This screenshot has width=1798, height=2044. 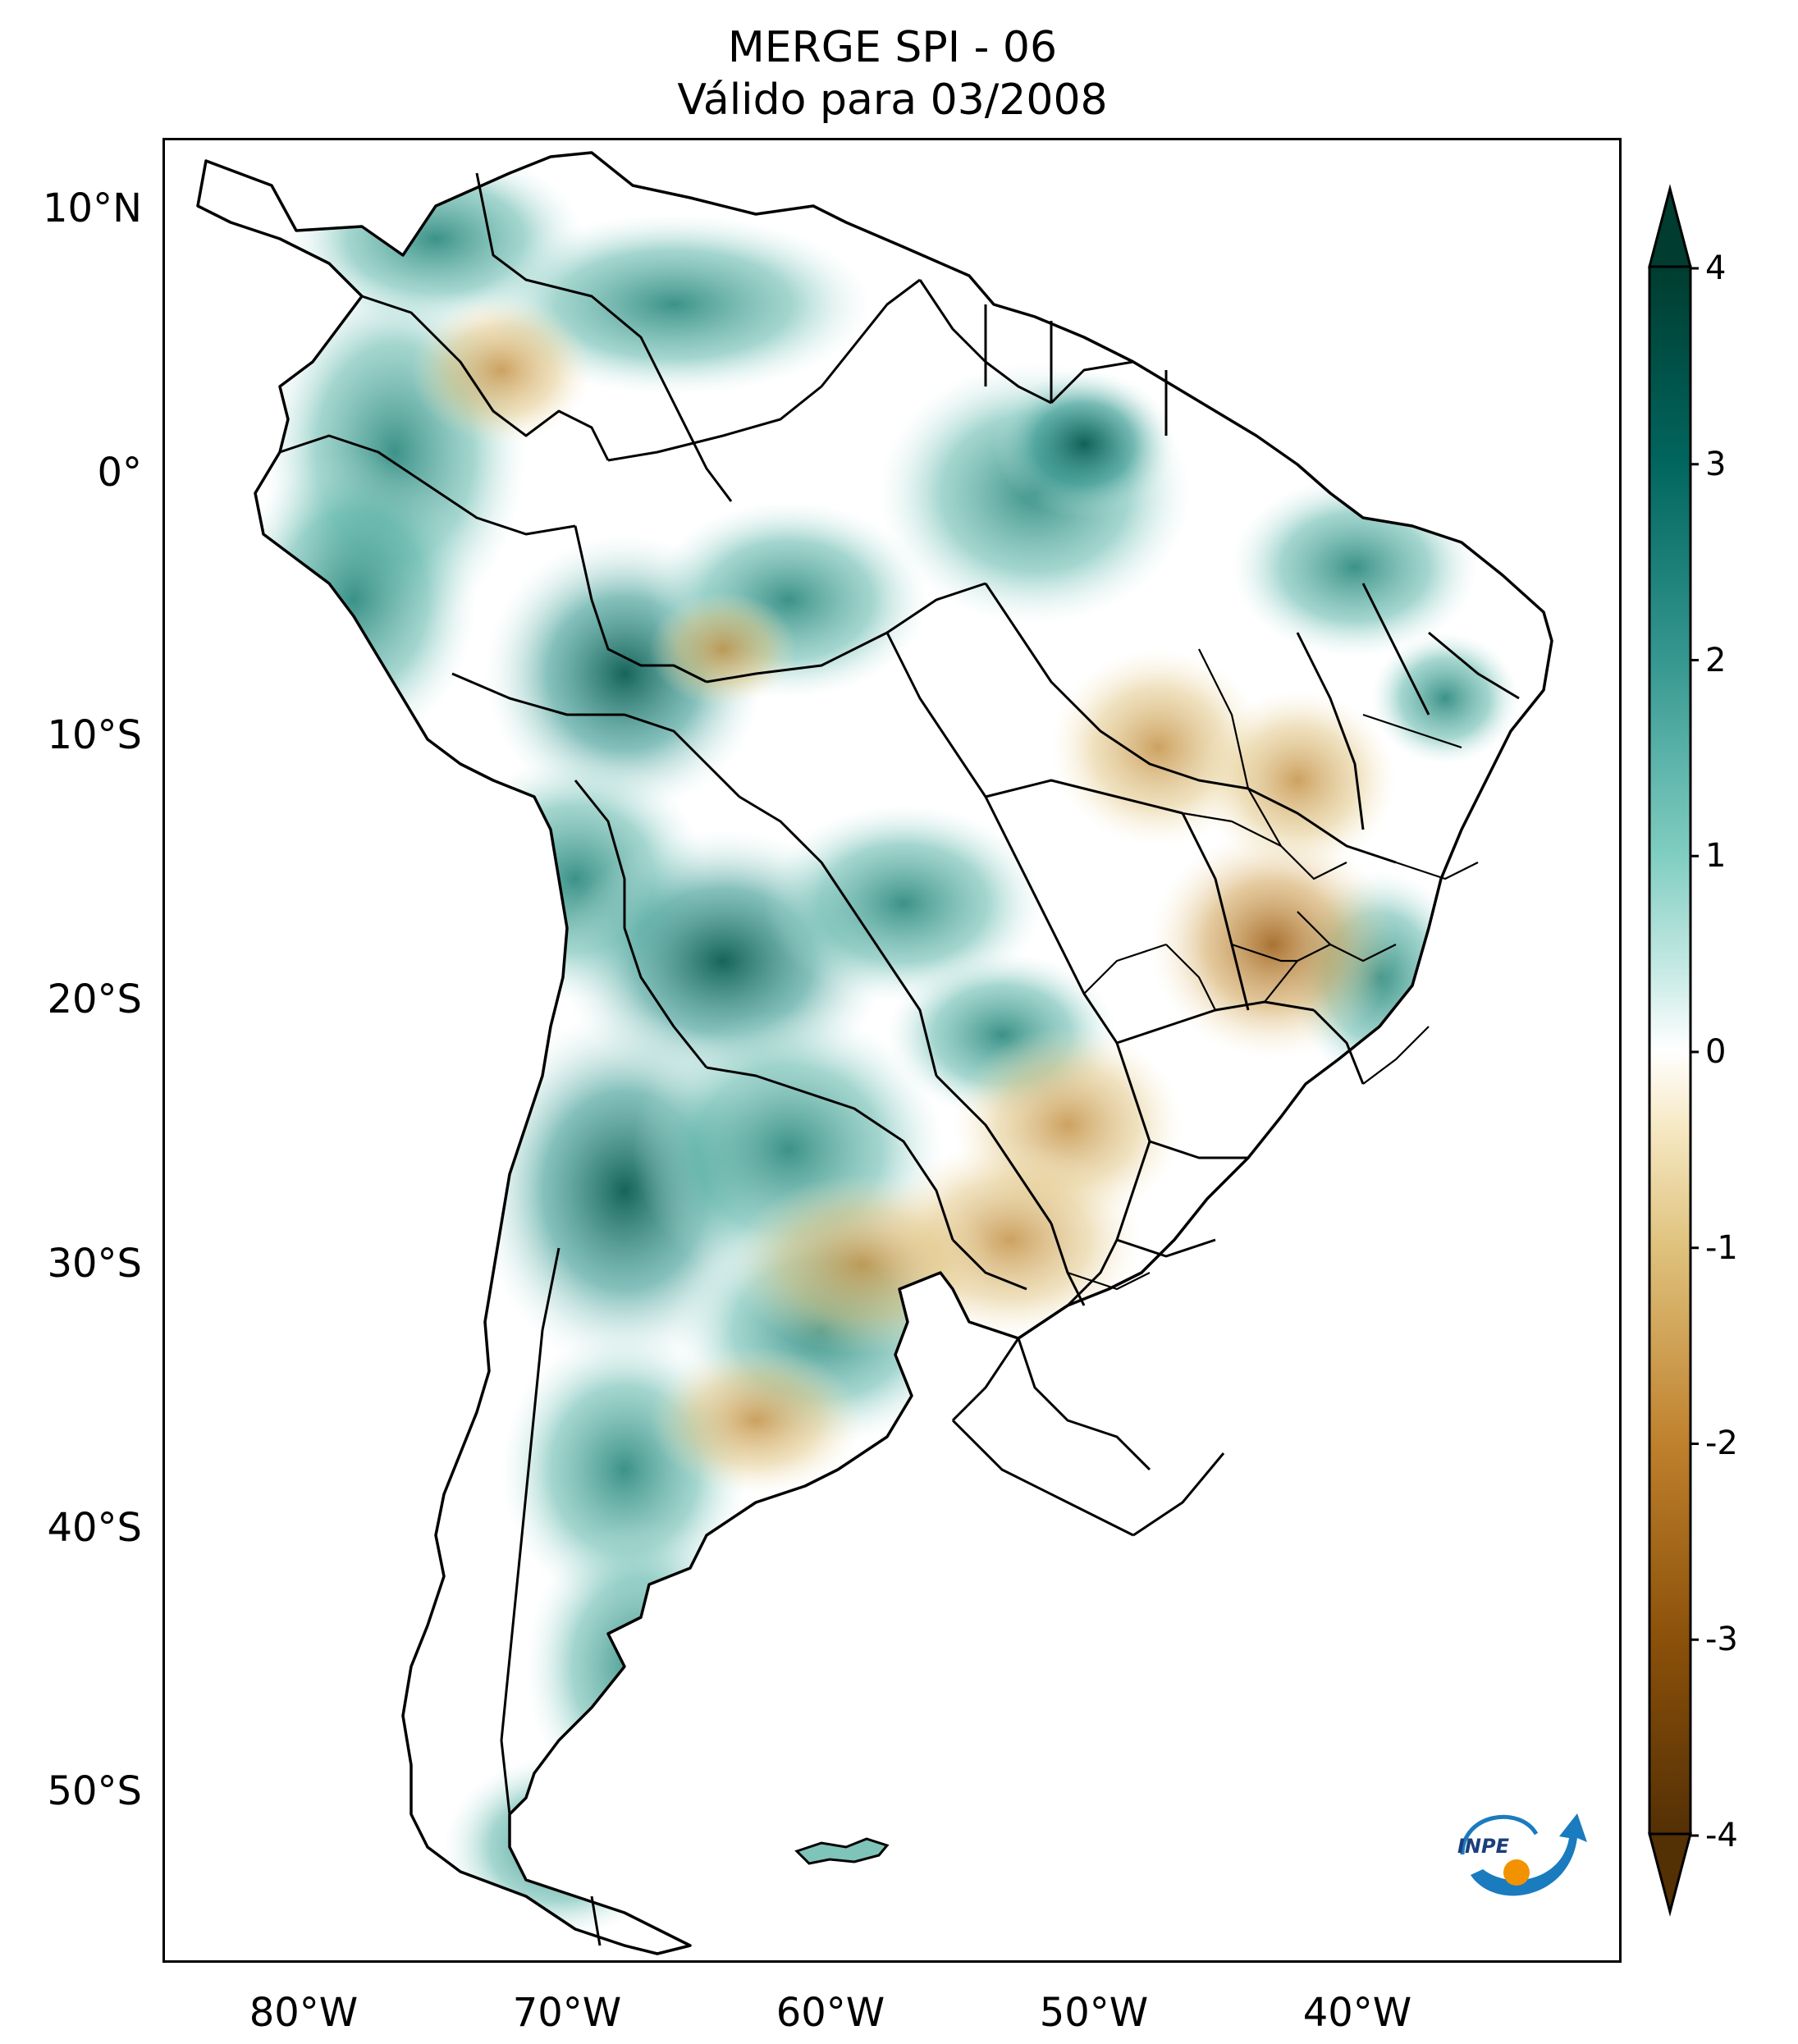 I want to click on lat-label: 40°S, so click(x=94, y=1528).